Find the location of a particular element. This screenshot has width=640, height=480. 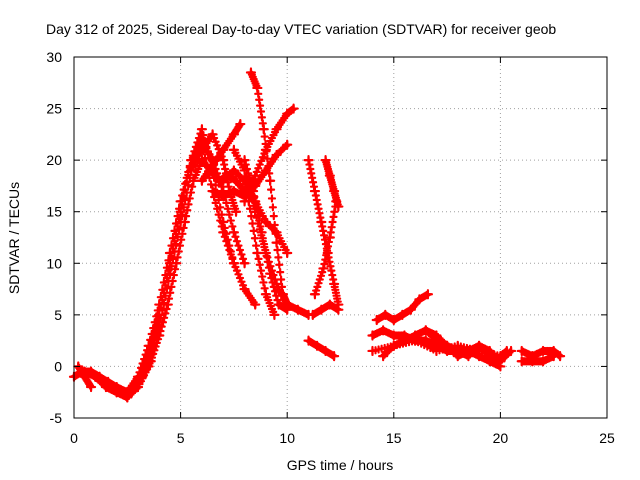

x-tick-label: 5 is located at coordinates (181, 438).